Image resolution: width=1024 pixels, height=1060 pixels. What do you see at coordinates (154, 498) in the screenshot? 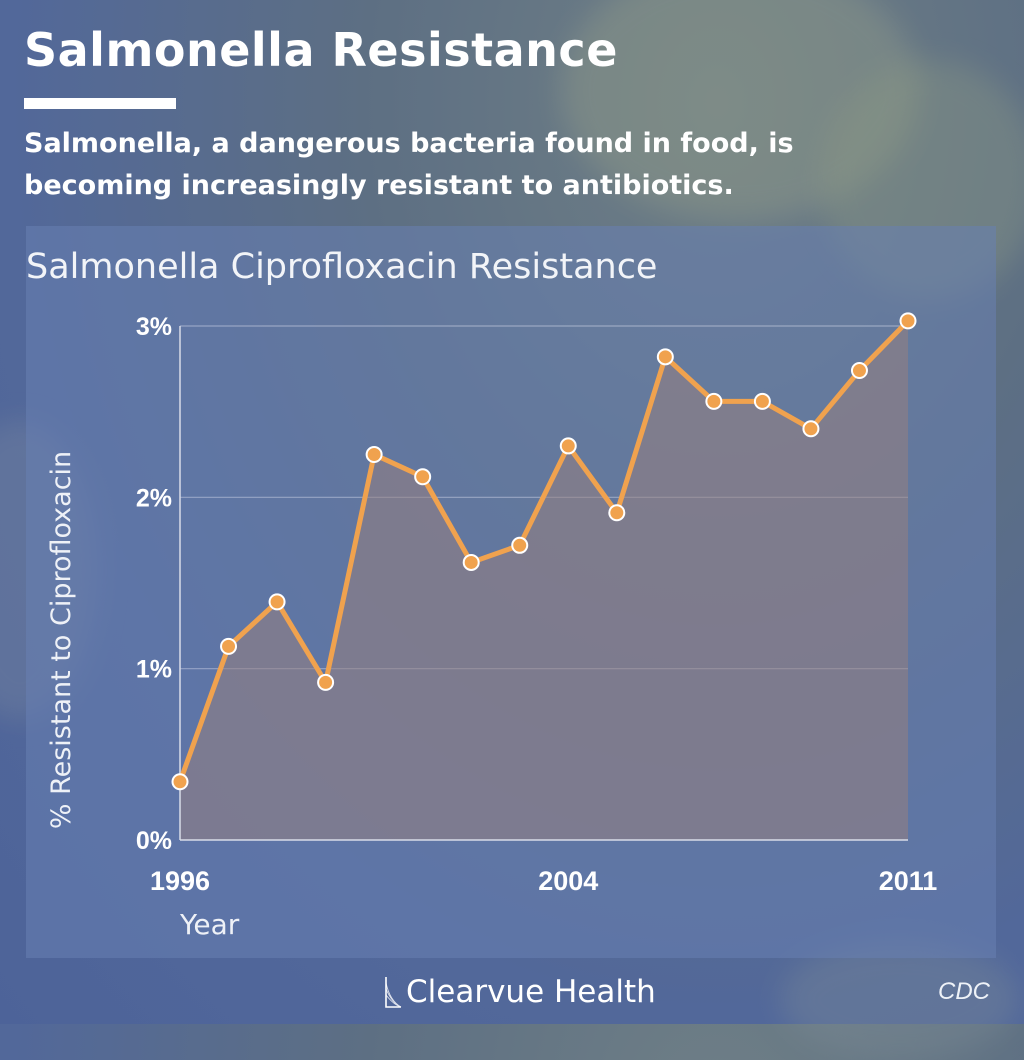
I see `y-tick-label: 2%` at bounding box center [154, 498].